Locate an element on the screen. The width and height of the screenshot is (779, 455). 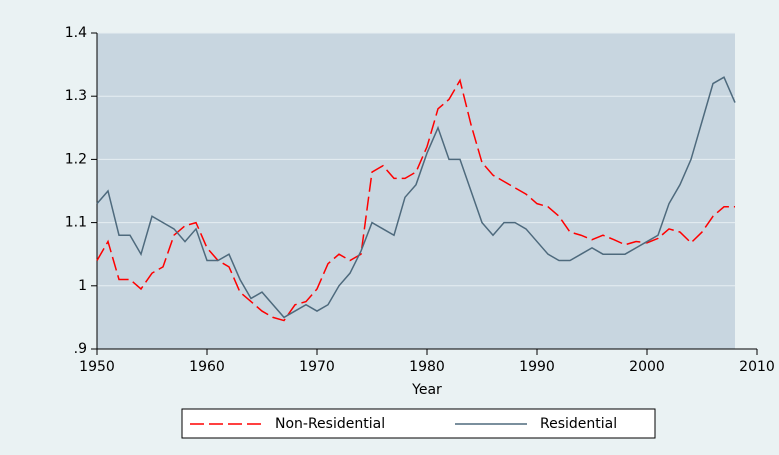
legend-label: Residential is located at coordinates (578, 424).